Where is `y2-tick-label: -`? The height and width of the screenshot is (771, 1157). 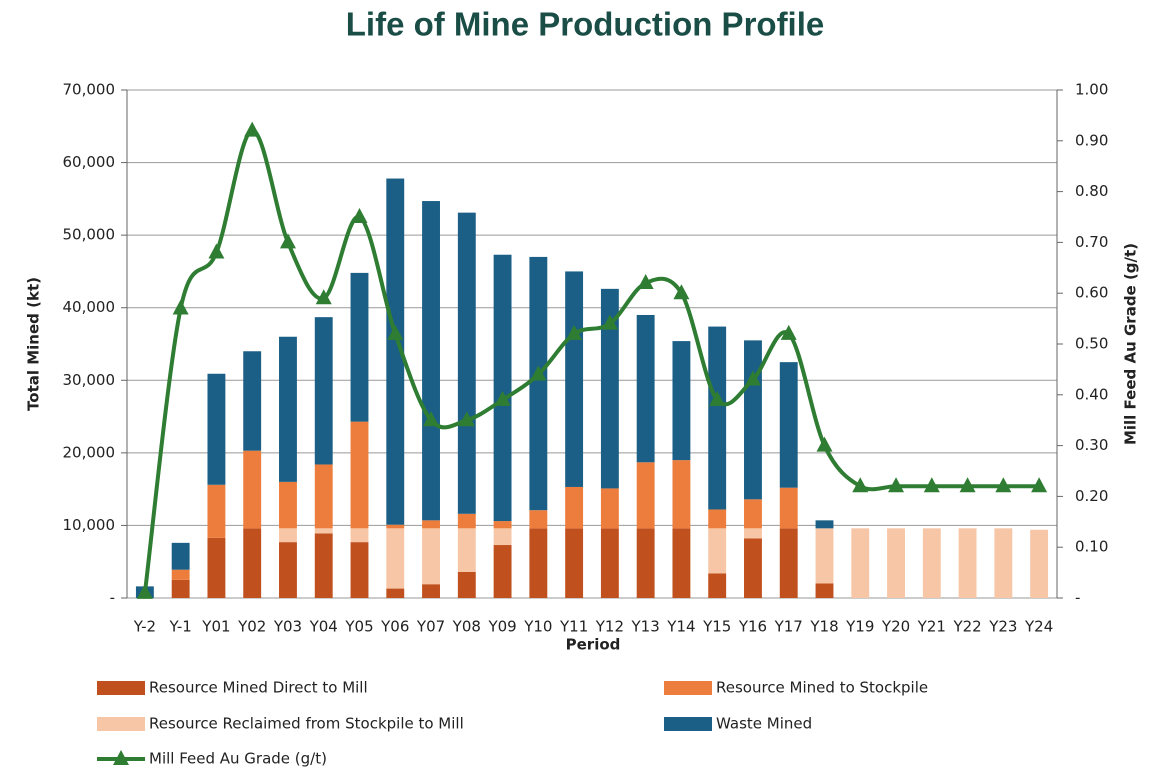 y2-tick-label: - is located at coordinates (1077, 598).